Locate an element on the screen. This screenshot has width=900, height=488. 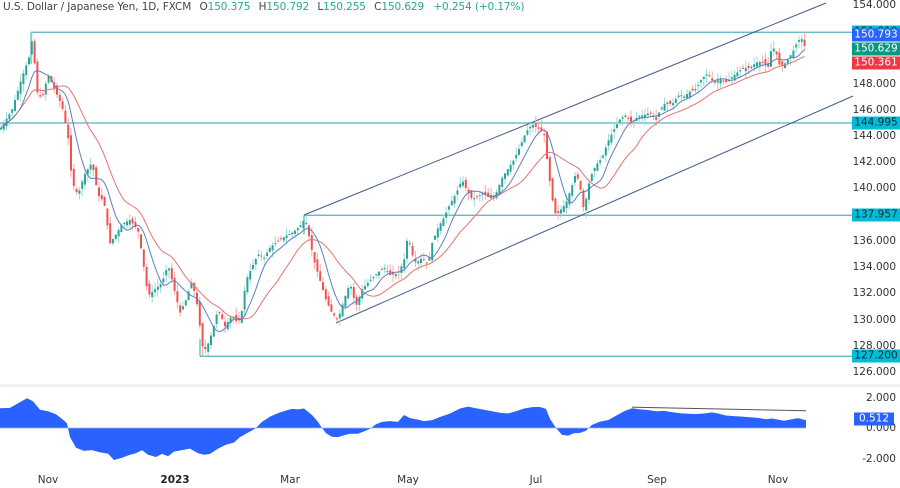
divergence-line is located at coordinates (719, 409).